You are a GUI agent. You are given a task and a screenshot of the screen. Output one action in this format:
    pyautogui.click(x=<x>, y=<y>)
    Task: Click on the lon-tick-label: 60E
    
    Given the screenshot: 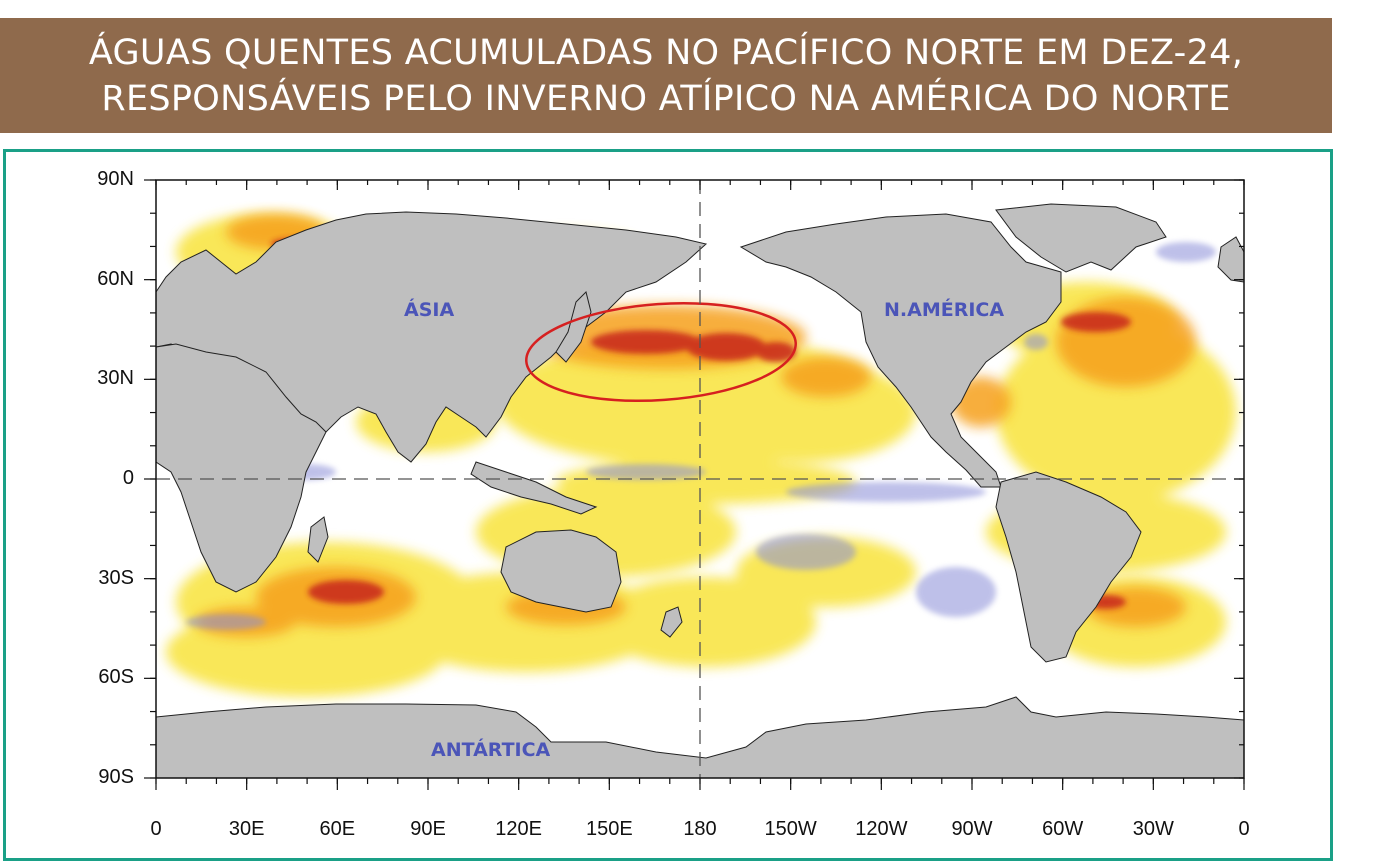 What is the action you would take?
    pyautogui.click(x=337, y=829)
    